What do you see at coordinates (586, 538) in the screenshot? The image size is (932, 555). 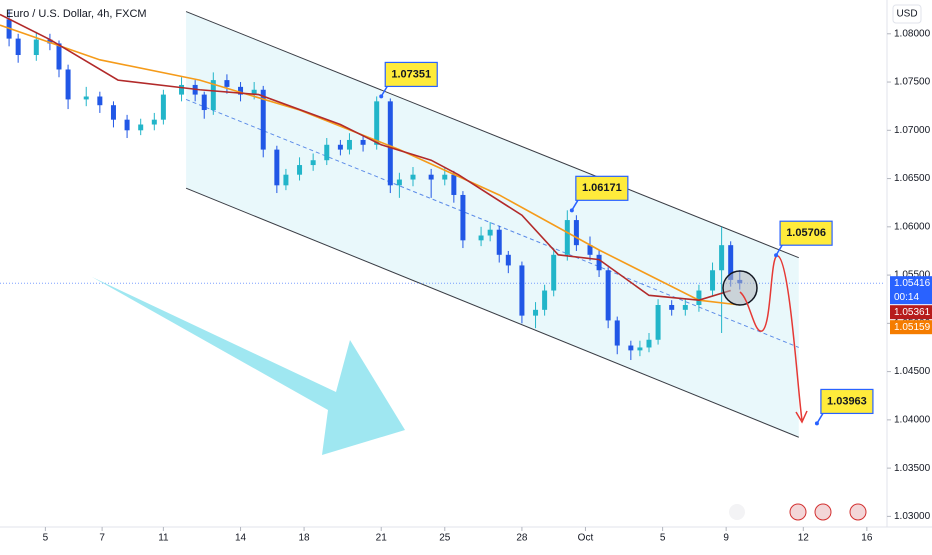 I see `x-tick-label: Oct` at bounding box center [586, 538].